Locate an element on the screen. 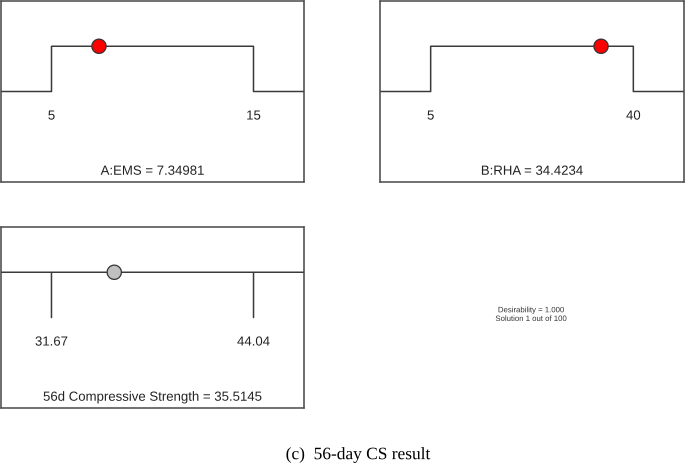 The width and height of the screenshot is (685, 467). text: (c) 56-day CS result is located at coordinates (358, 455).